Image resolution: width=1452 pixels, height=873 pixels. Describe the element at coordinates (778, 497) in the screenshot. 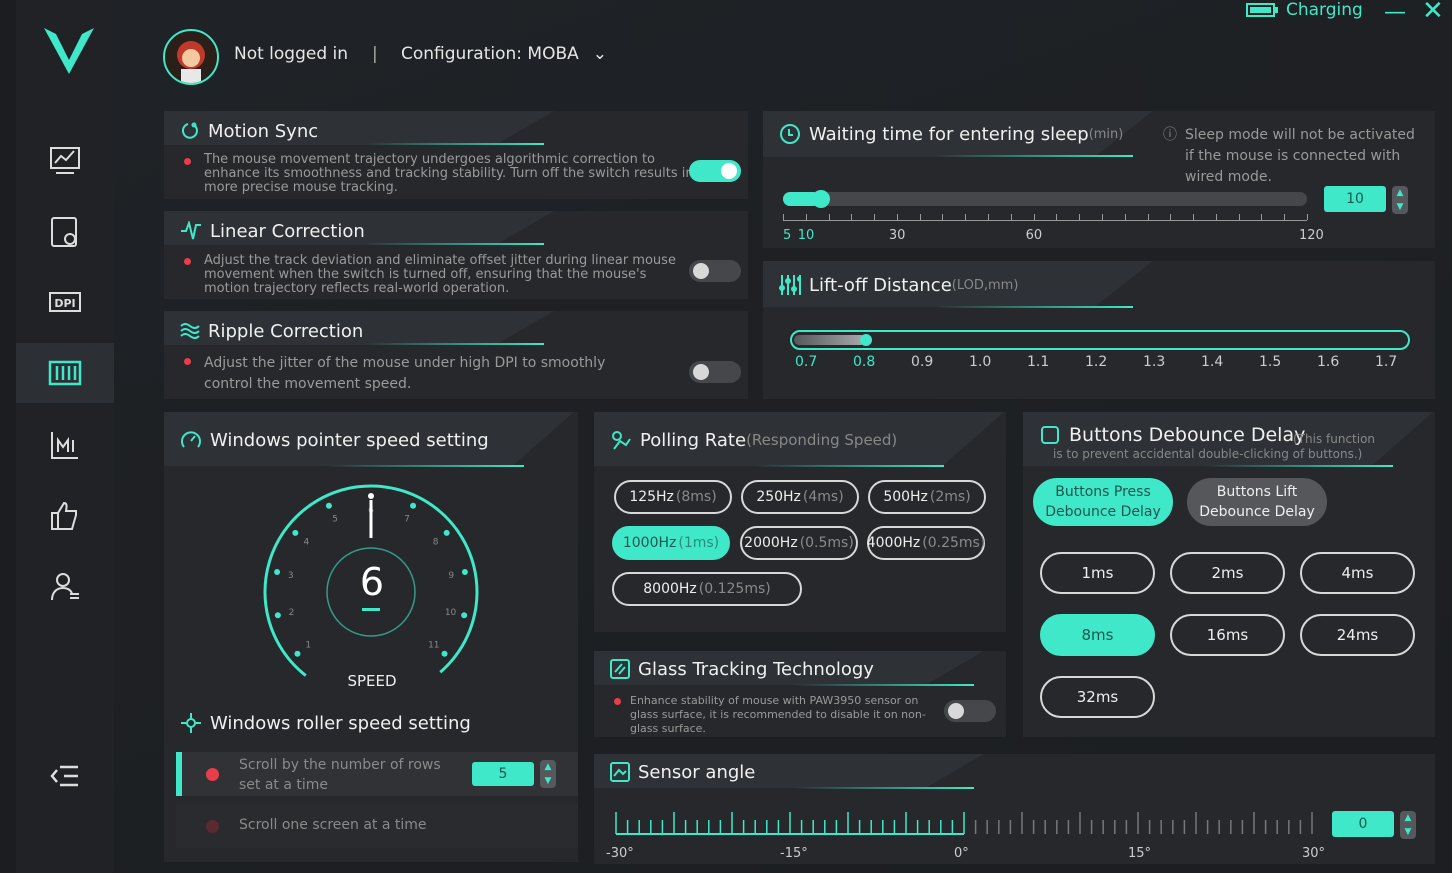

I see `polling-hz: 250Hz` at that location.